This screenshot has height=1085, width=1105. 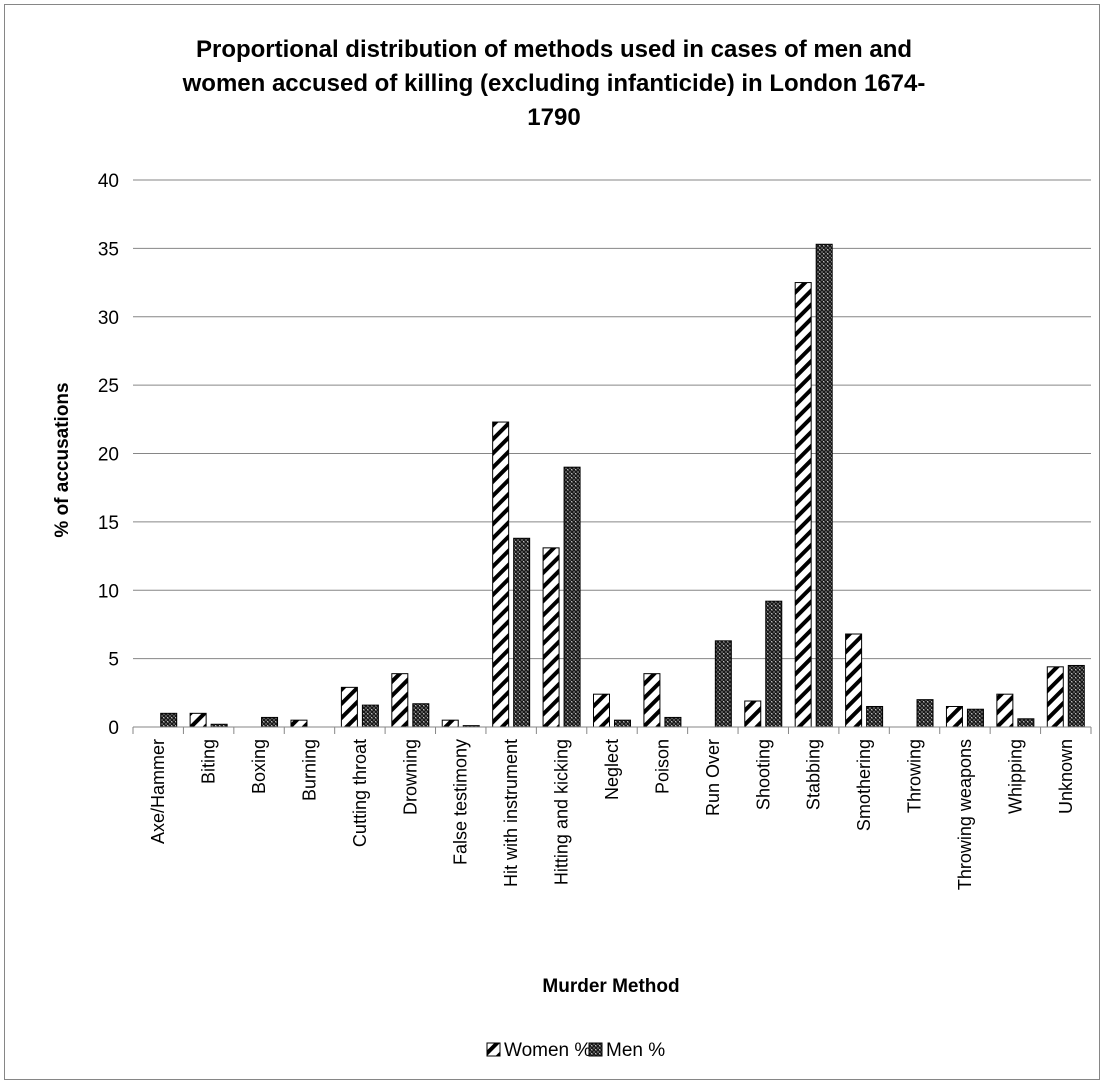 I want to click on x-category-label: Burning, so click(x=309, y=770).